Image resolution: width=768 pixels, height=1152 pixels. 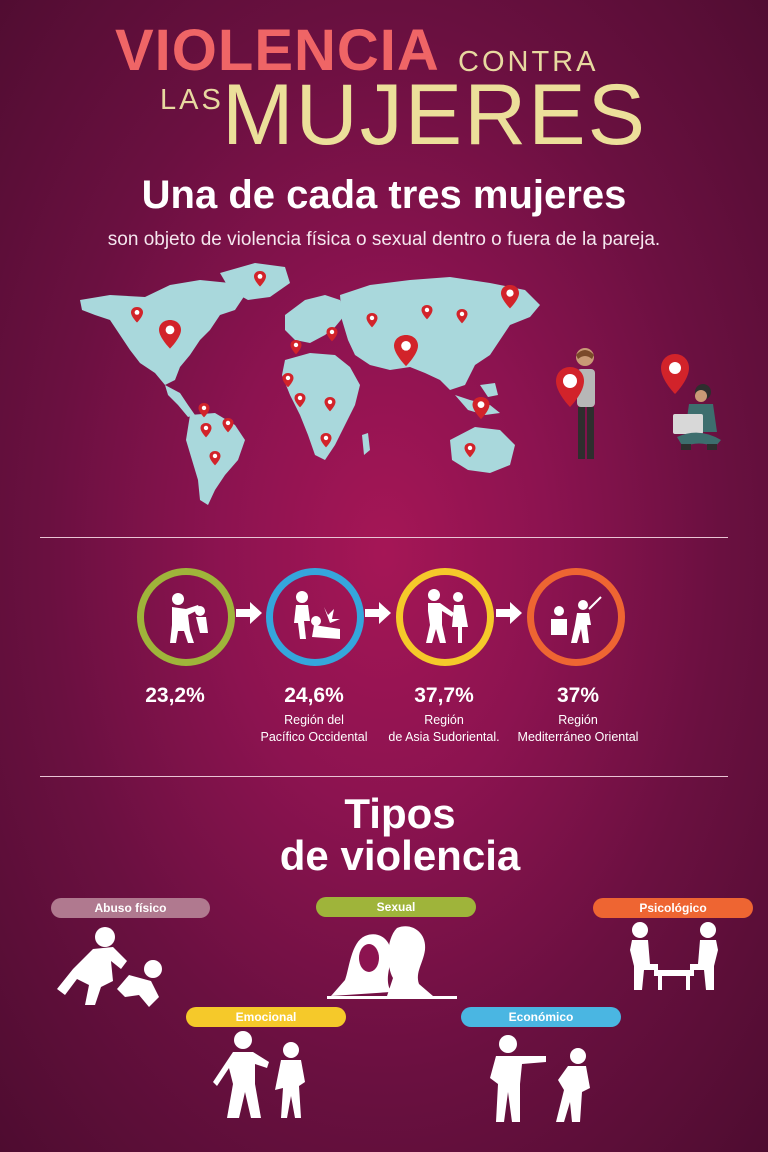 I want to click on stat-region-2: Región del Pacífico Occidental, so click(x=314, y=729).